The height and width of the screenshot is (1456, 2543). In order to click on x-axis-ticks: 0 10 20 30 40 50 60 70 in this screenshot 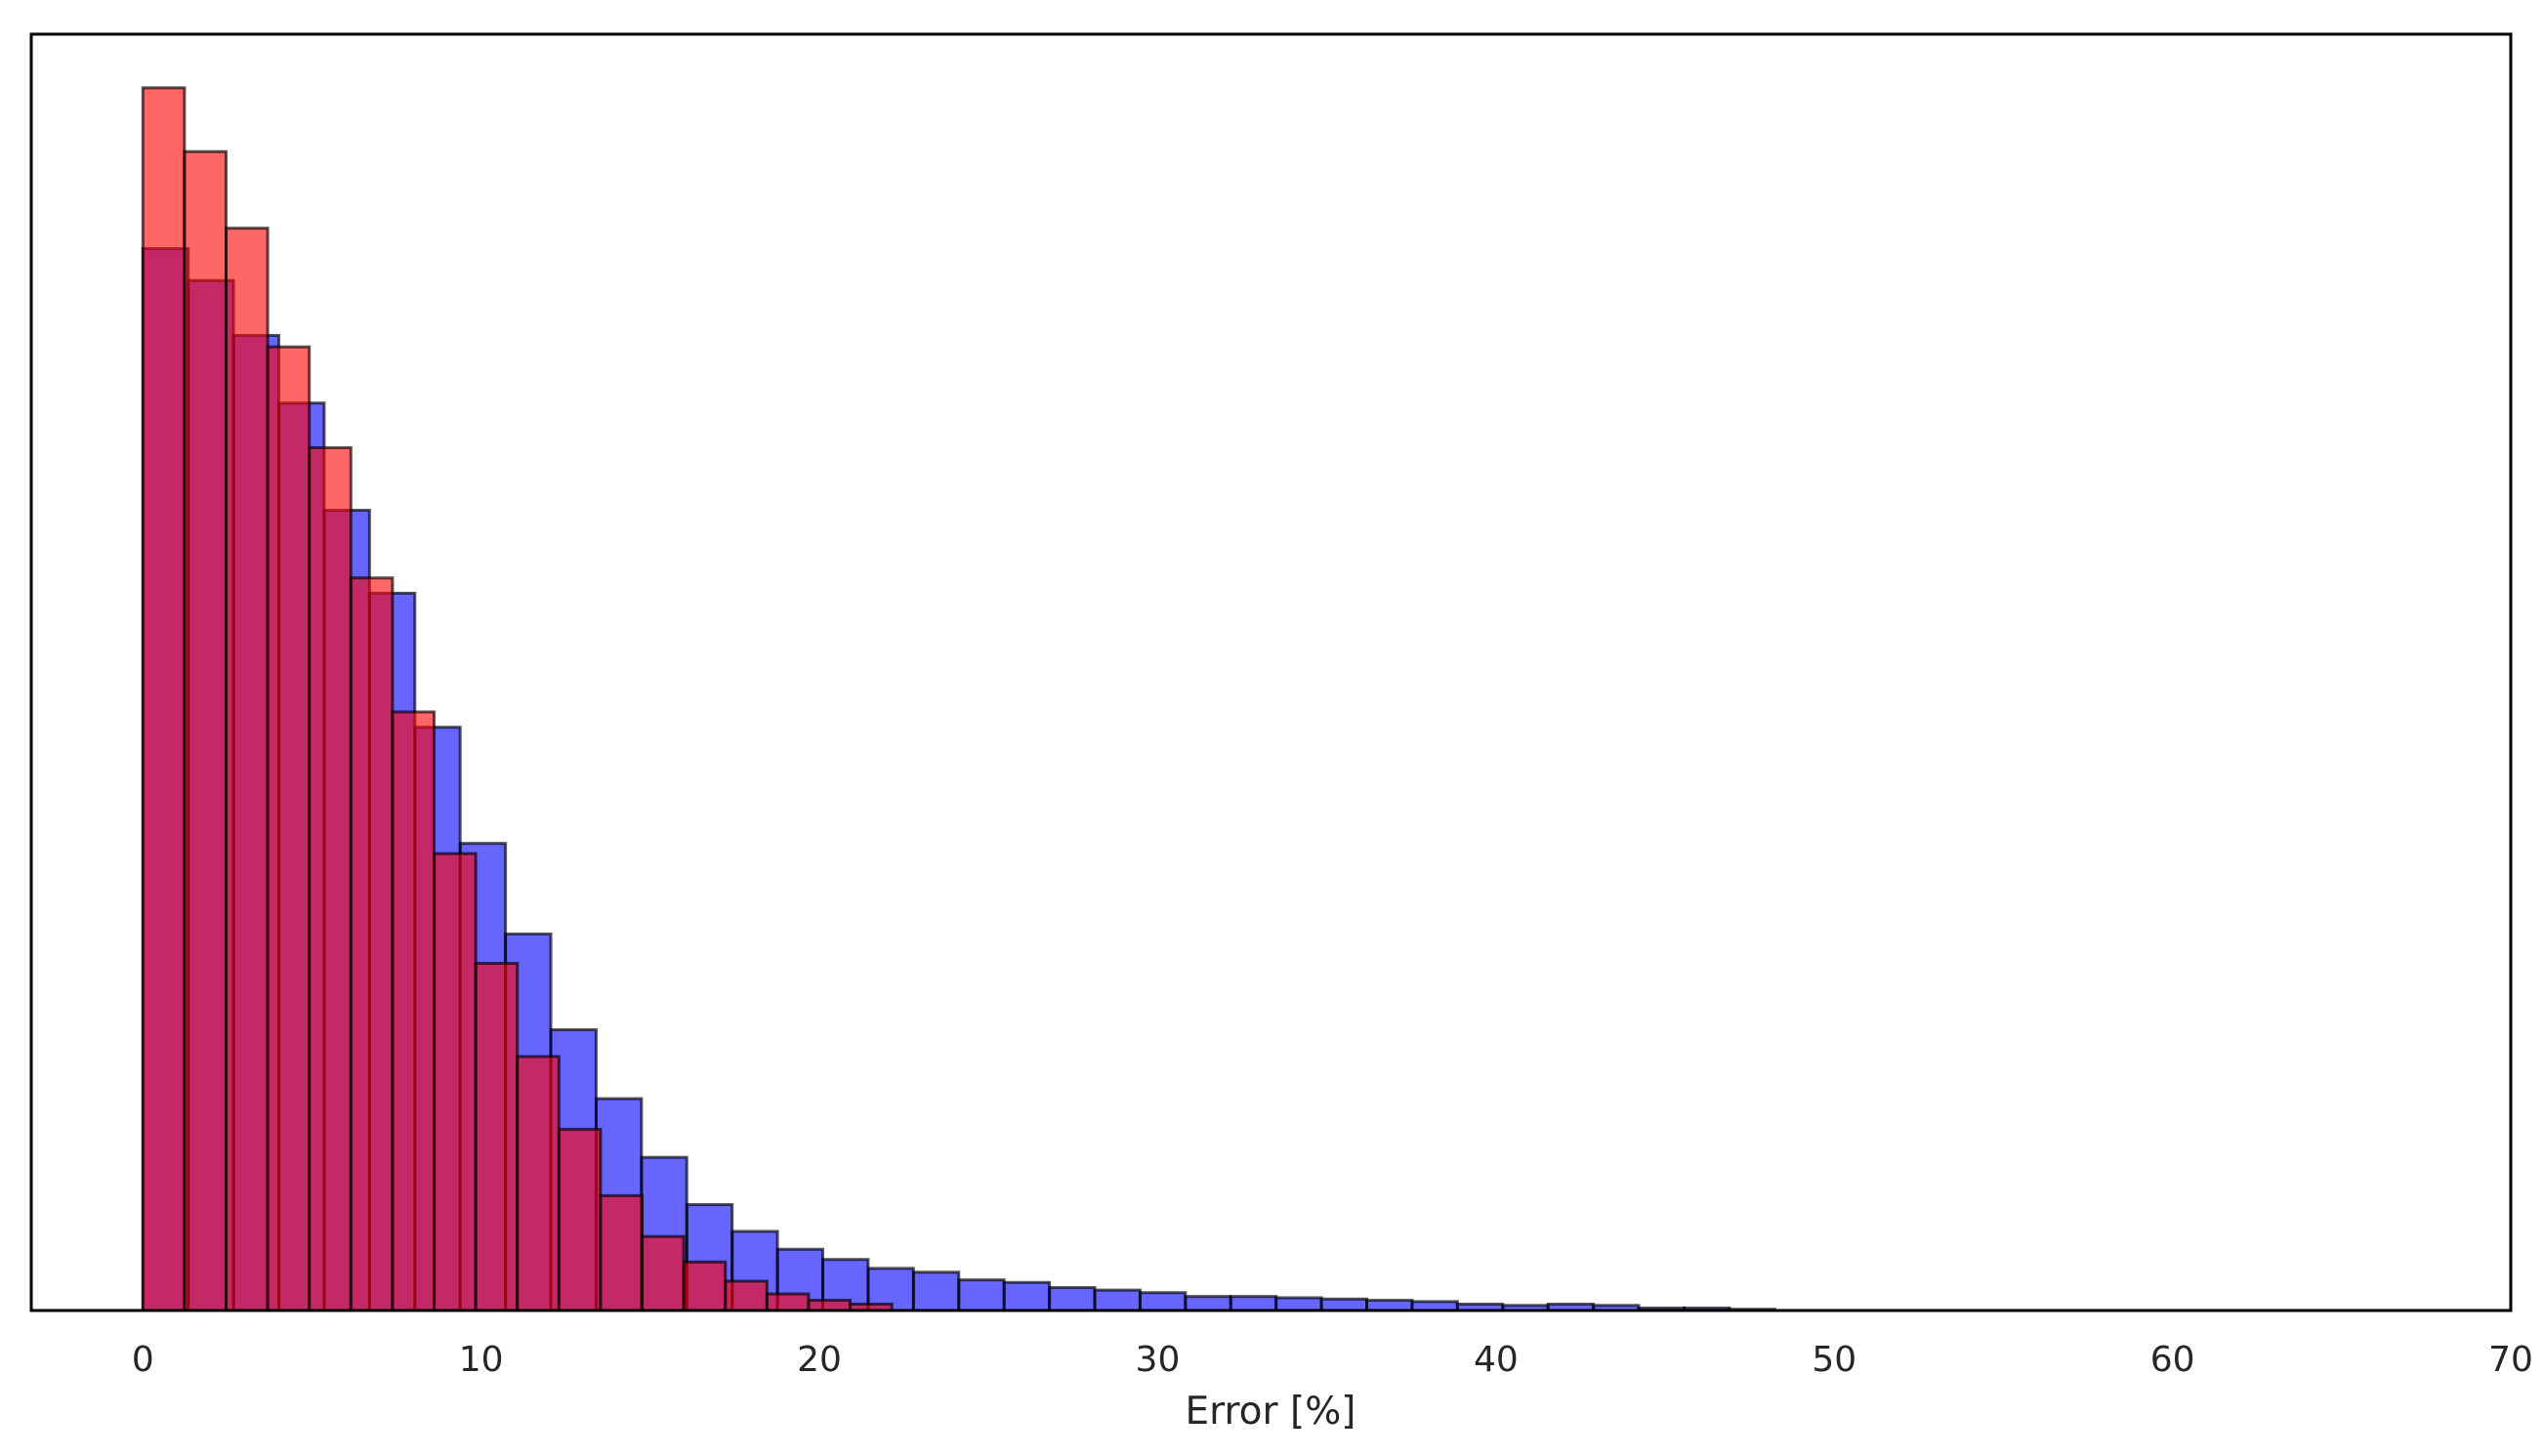, I will do `click(1332, 1360)`.